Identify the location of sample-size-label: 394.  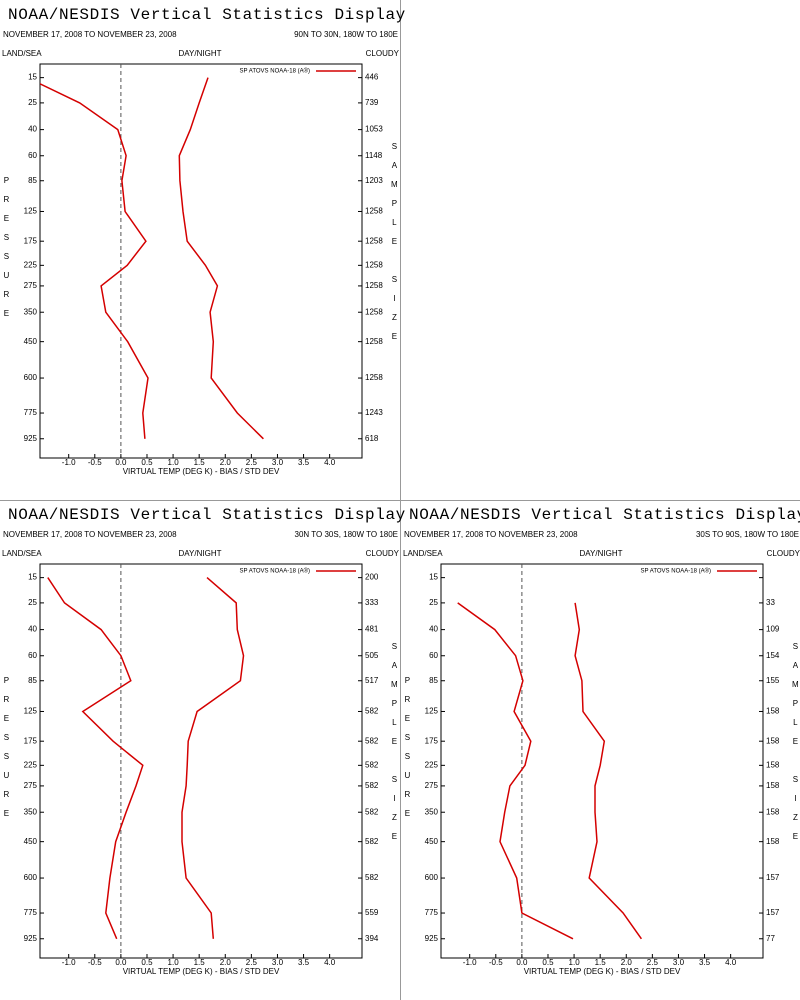
(372, 938).